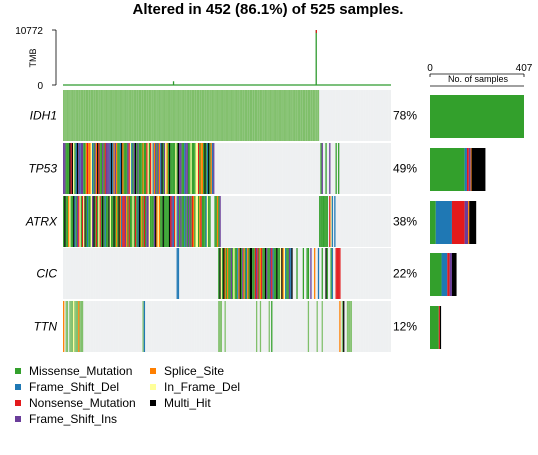  What do you see at coordinates (454, 274) in the screenshot?
I see `side-bar-cic-multi_hit` at bounding box center [454, 274].